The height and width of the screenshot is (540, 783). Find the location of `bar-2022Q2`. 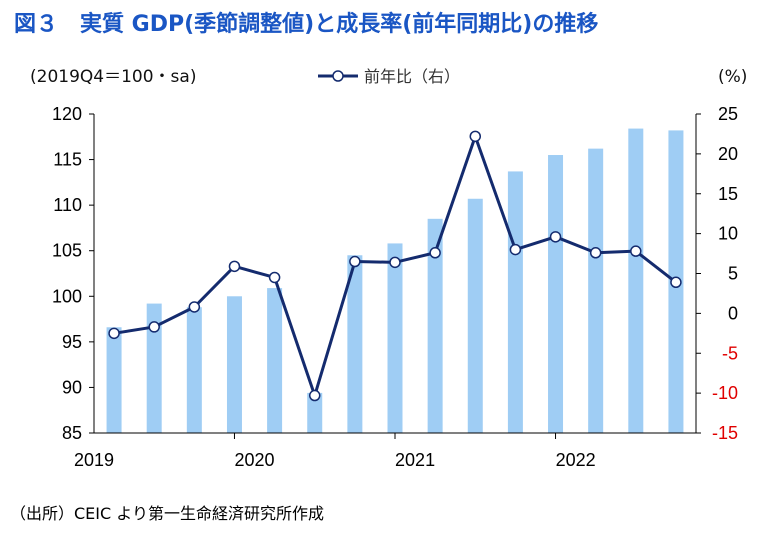

bar-2022Q2 is located at coordinates (636, 280).